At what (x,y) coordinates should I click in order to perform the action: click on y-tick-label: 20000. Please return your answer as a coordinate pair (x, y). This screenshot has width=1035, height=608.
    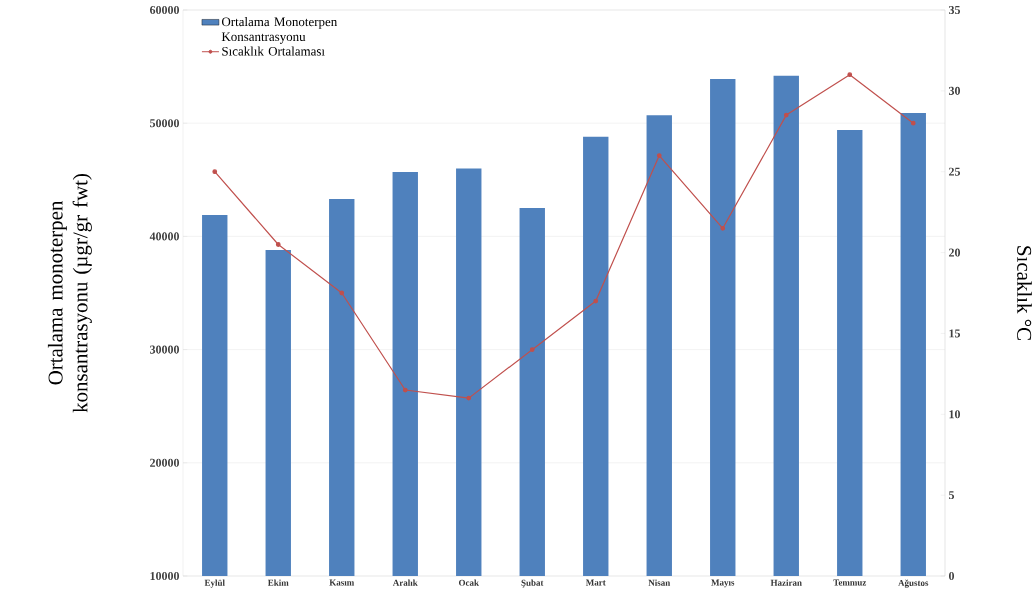
    Looking at the image, I should click on (165, 462).